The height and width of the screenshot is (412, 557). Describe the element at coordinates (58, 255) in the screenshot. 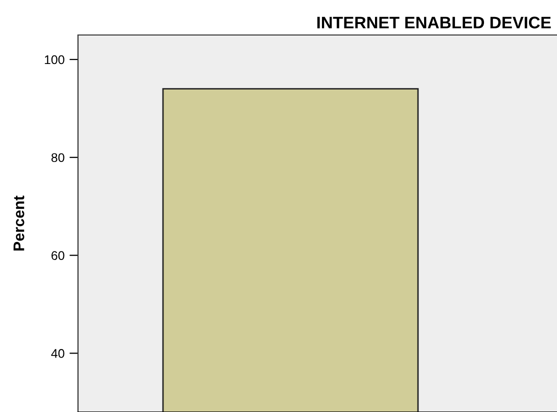

I see `y-tick-label: 60` at that location.